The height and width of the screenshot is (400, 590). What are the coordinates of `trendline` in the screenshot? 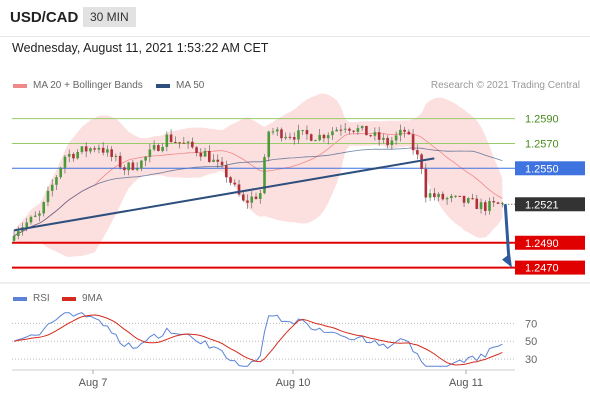 It's located at (224, 194).